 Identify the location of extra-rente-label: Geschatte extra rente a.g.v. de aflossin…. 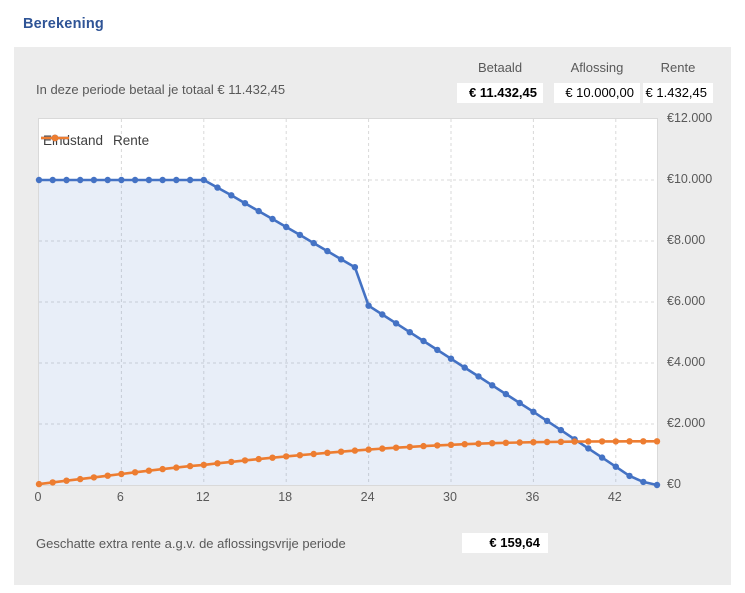
(191, 543).